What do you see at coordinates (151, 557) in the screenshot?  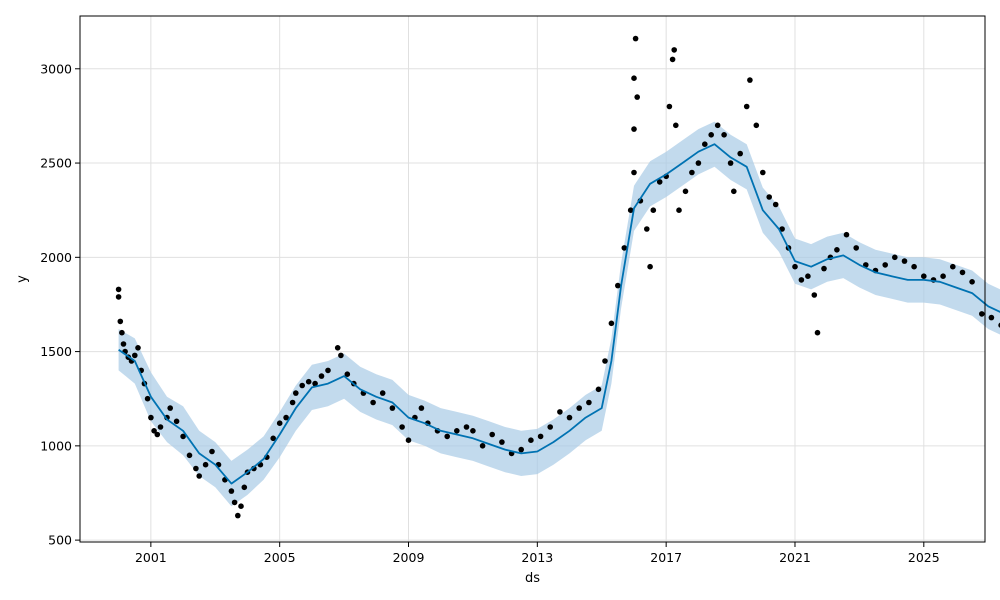 I see `x-tick-label: 2001` at bounding box center [151, 557].